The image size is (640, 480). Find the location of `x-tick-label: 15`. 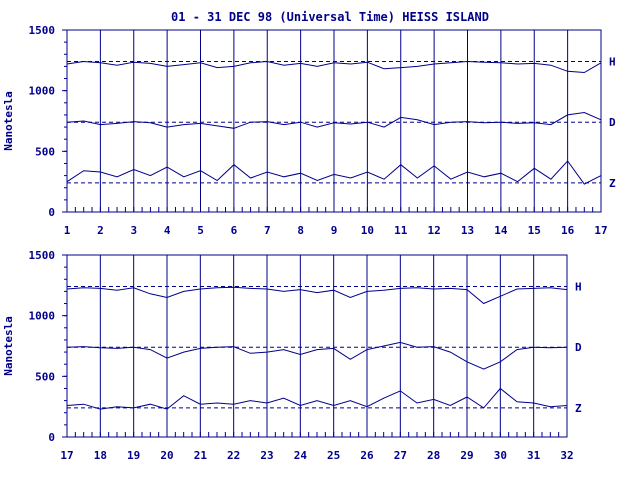

x-tick-label: 15 is located at coordinates (534, 230).